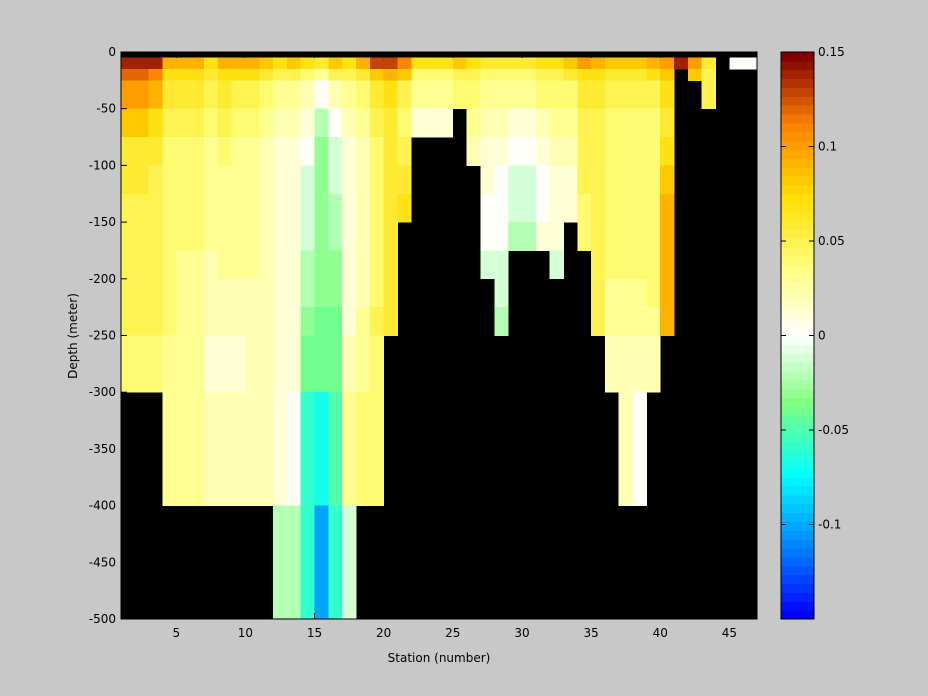  Describe the element at coordinates (833, 430) in the screenshot. I see `colorbar-tick-label: -0.05` at that location.